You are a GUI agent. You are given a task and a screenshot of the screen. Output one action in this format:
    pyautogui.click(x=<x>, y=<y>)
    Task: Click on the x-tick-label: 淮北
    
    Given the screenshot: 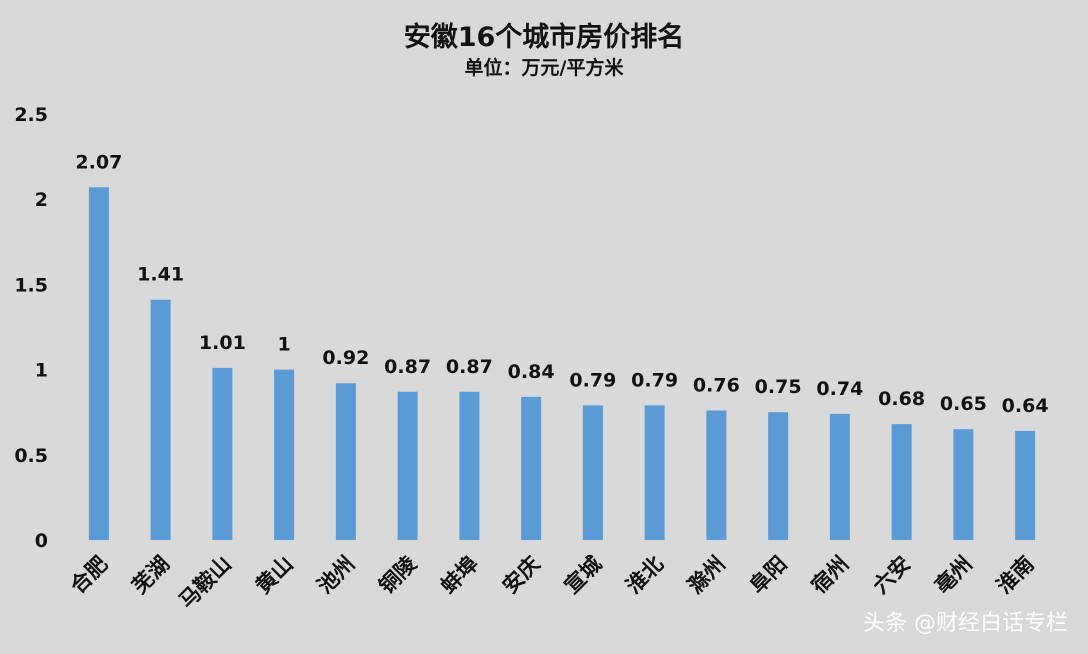 What is the action you would take?
    pyautogui.click(x=644, y=575)
    